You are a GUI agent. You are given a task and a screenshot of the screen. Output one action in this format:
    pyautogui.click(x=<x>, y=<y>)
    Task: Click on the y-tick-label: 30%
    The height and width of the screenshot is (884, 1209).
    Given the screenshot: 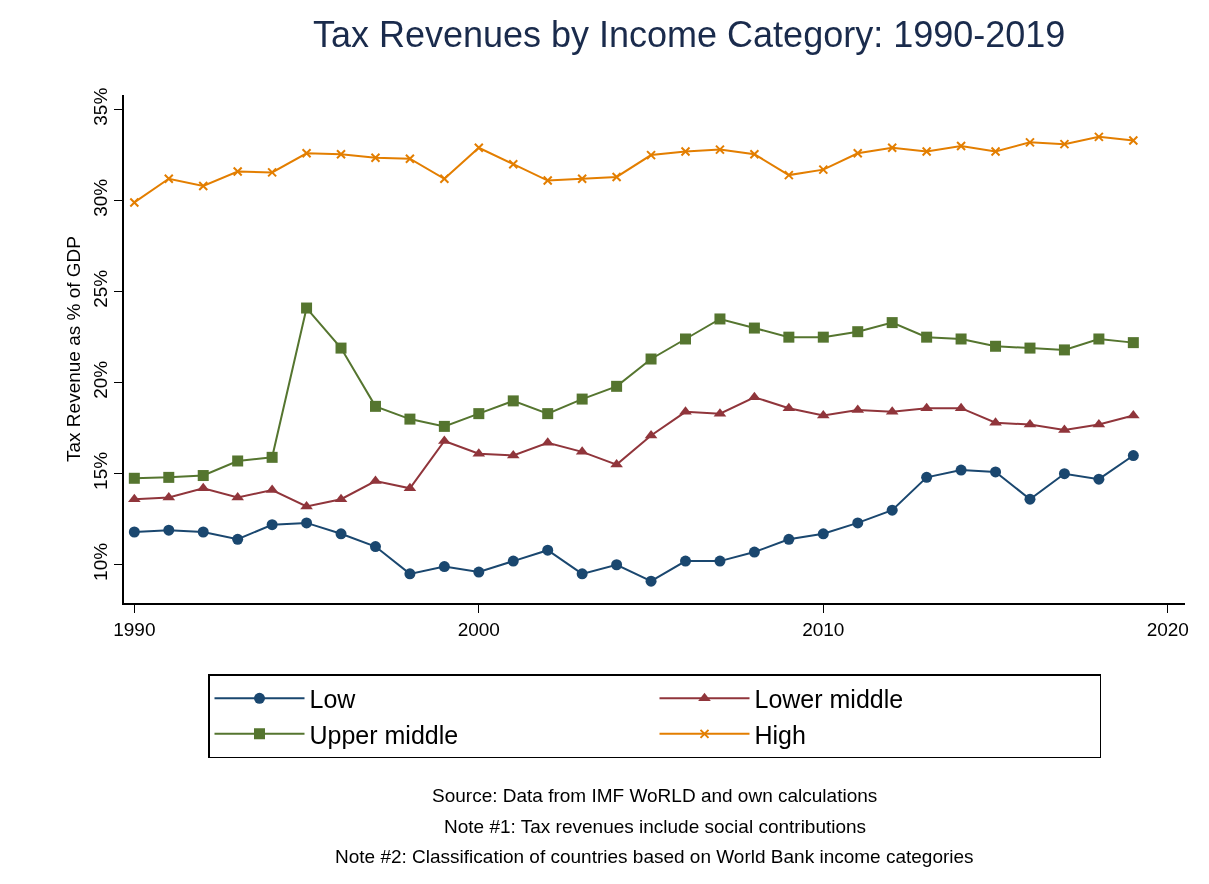 What is the action you would take?
    pyautogui.click(x=100, y=197)
    